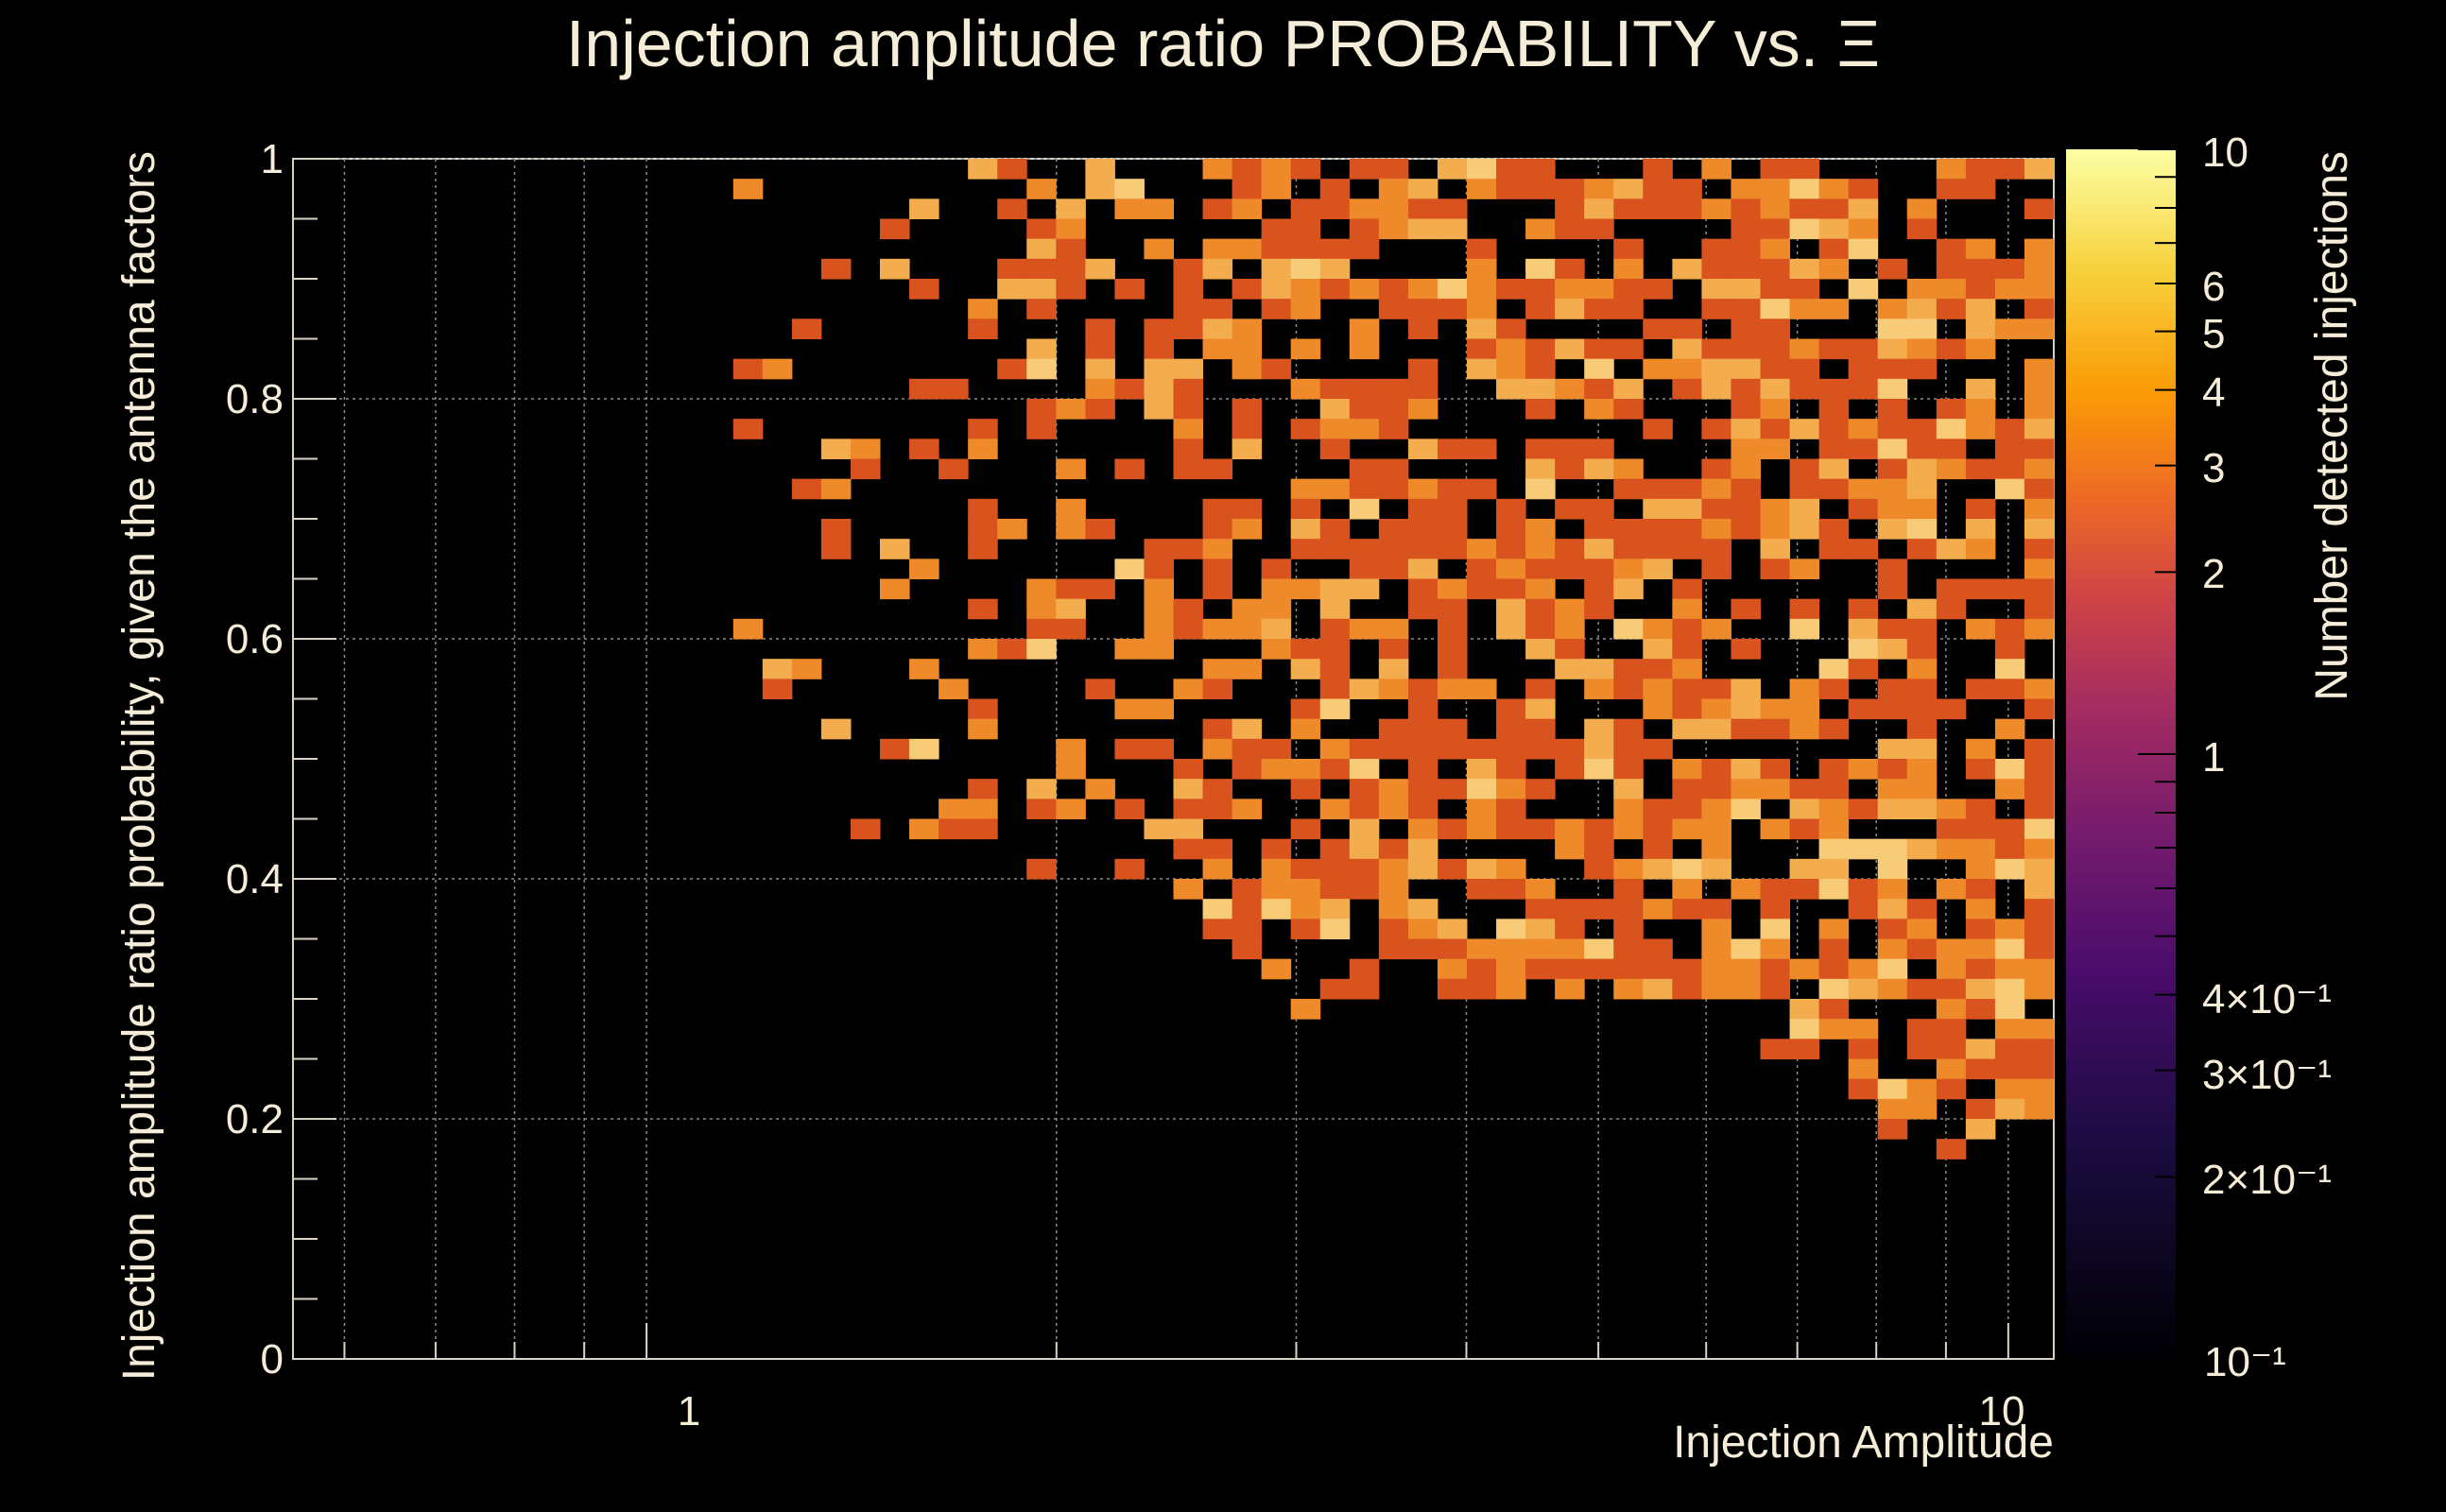 The width and height of the screenshot is (2446, 1512). What do you see at coordinates (2245, 1362) in the screenshot?
I see `cb-tick-label-0.1: 10⁻¹` at bounding box center [2245, 1362].